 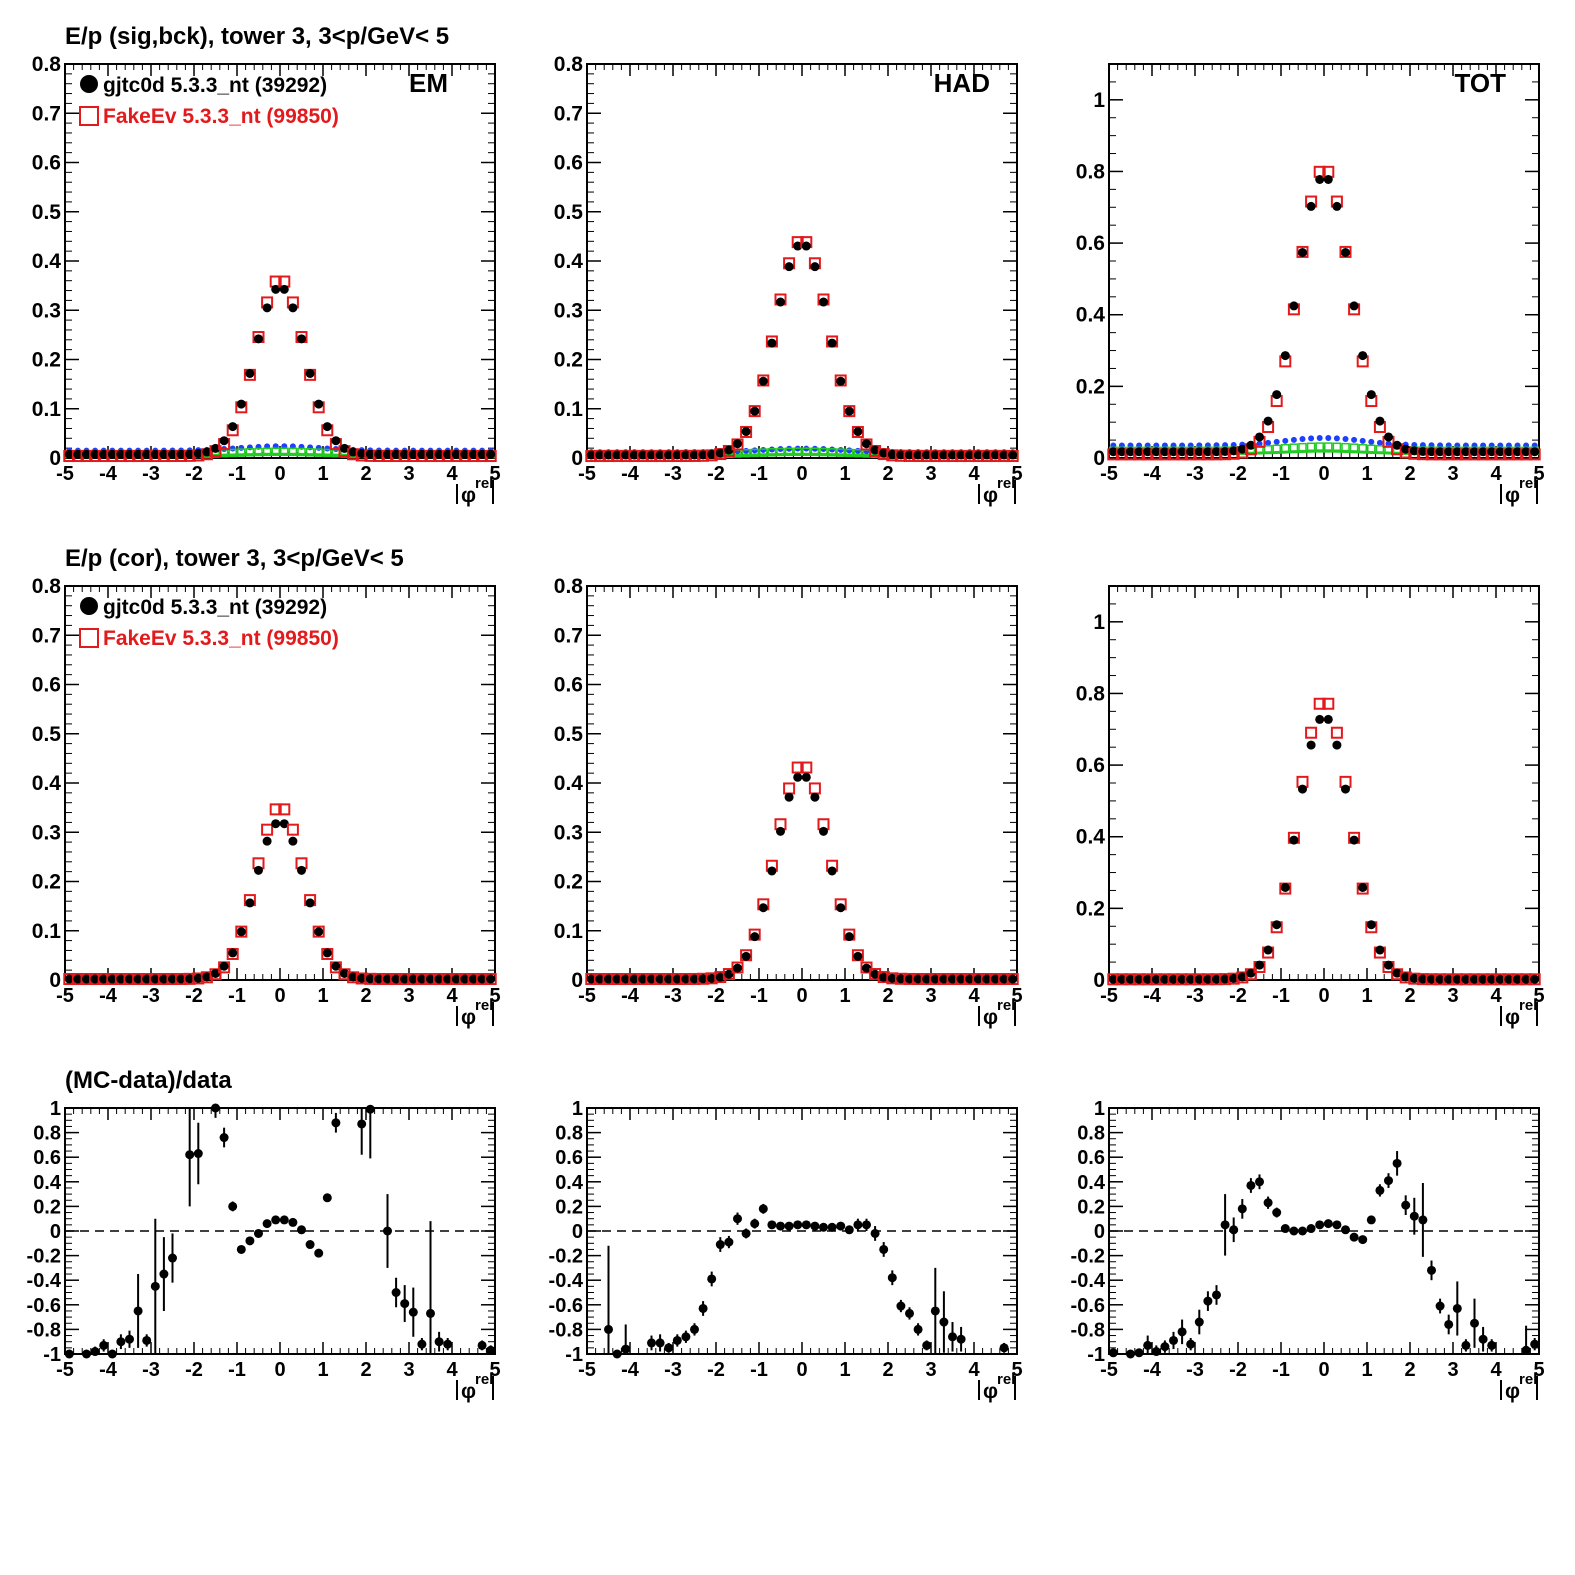 I want to click on x-tick-label: -5, so click(x=1109, y=474).